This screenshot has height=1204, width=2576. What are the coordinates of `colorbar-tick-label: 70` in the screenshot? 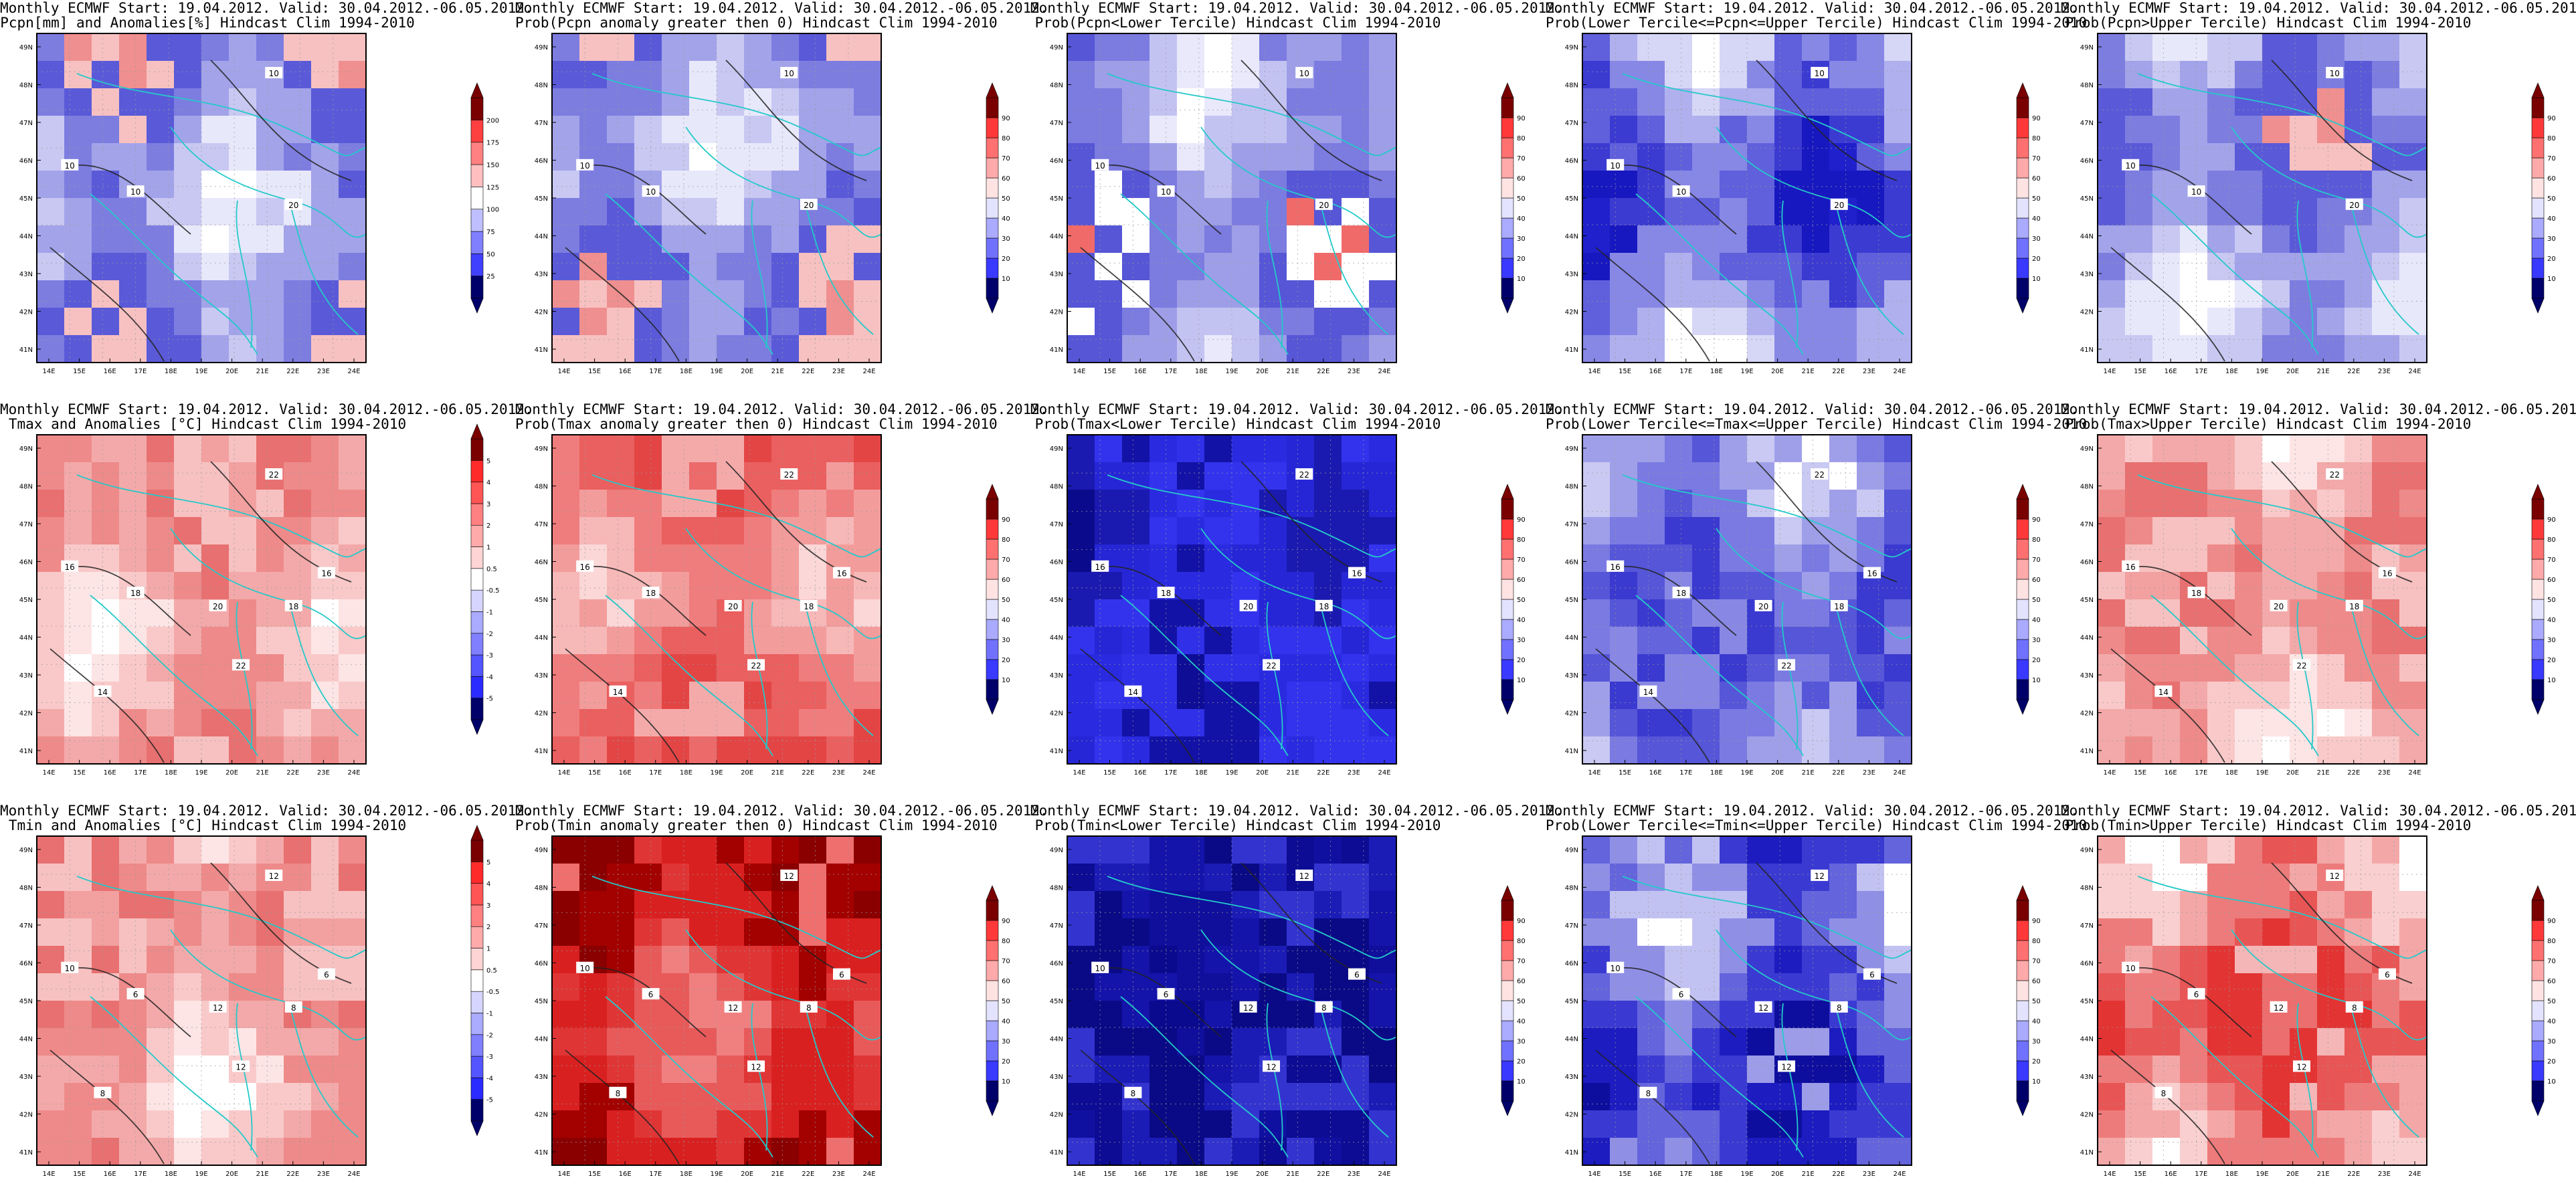 It's located at (2036, 159).